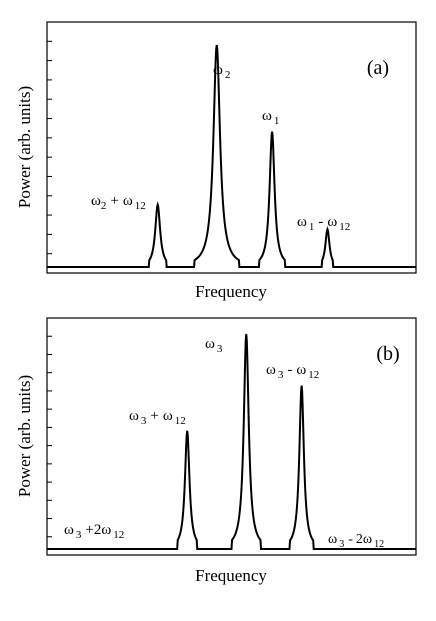 The width and height of the screenshot is (436, 621). What do you see at coordinates (387, 354) in the screenshot?
I see `panel-b-label: (b)` at bounding box center [387, 354].